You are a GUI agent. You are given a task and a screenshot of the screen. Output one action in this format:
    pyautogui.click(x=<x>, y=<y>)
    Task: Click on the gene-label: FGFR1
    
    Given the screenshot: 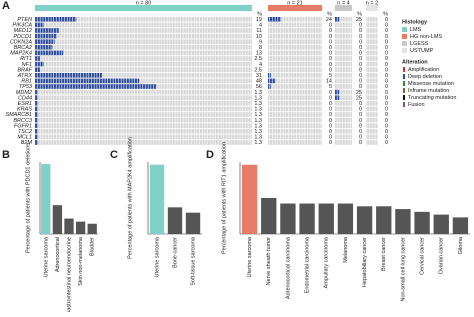 What is the action you would take?
    pyautogui.click(x=23, y=126)
    